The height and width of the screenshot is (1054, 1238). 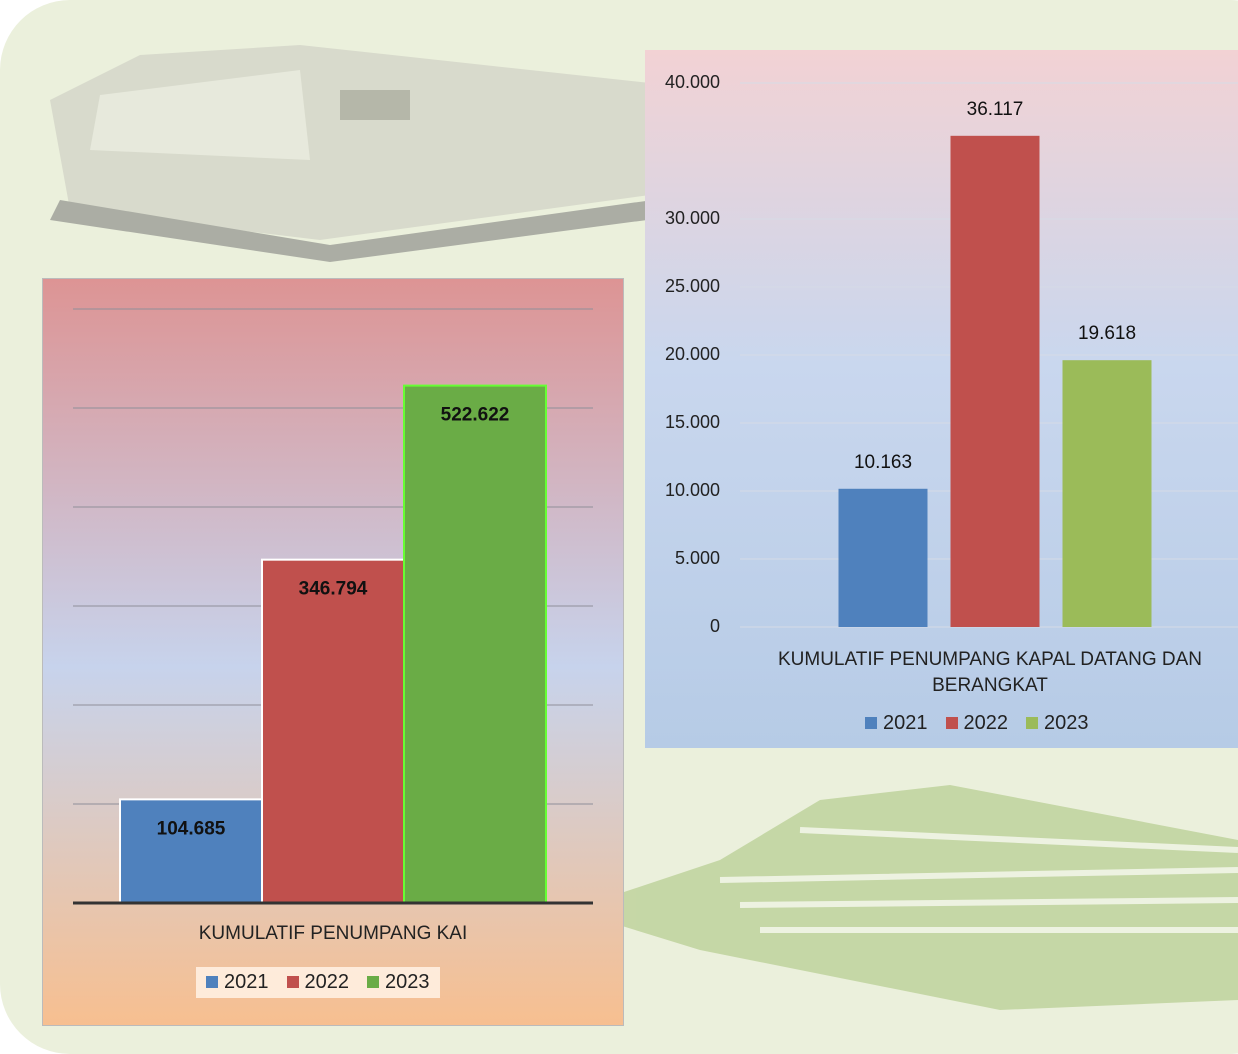 What do you see at coordinates (191, 828) in the screenshot?
I see `data-label: 104.685` at bounding box center [191, 828].